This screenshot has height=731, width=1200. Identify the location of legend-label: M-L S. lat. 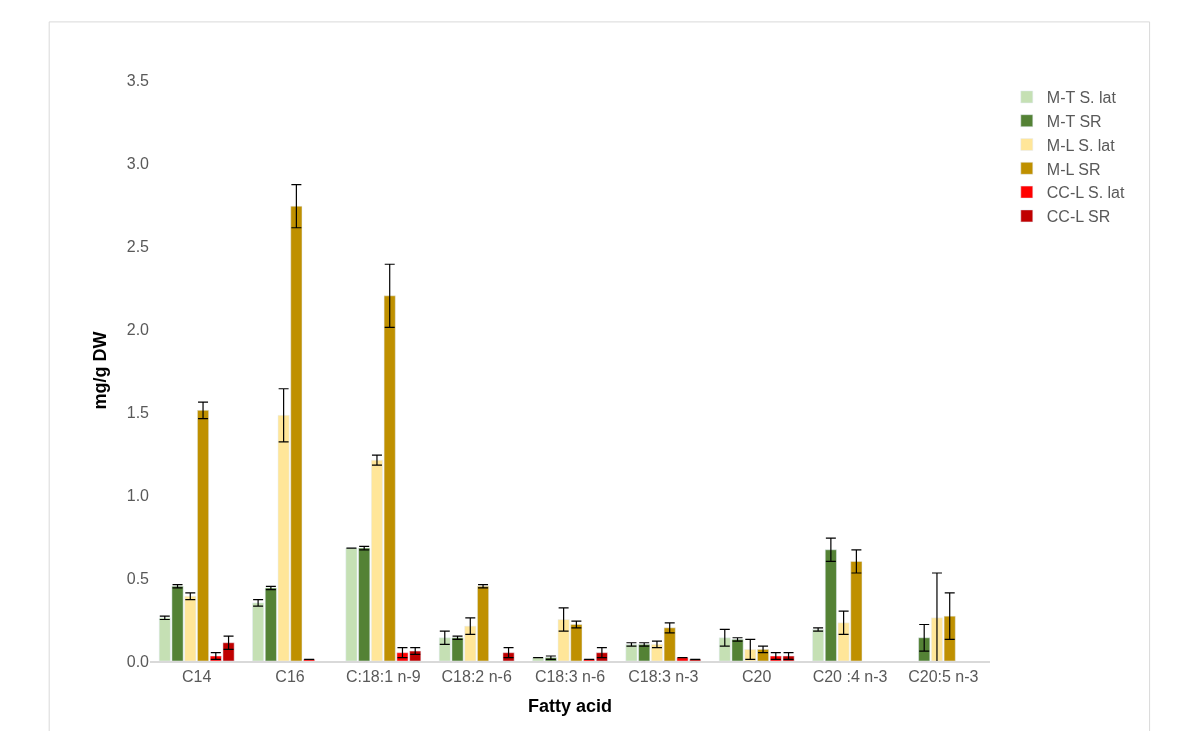
(1081, 145).